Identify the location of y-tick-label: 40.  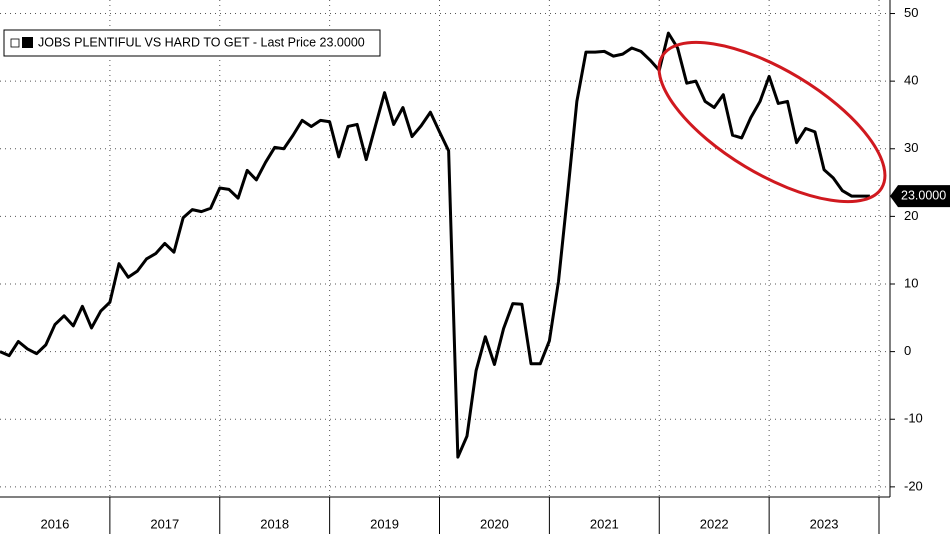
(911, 80).